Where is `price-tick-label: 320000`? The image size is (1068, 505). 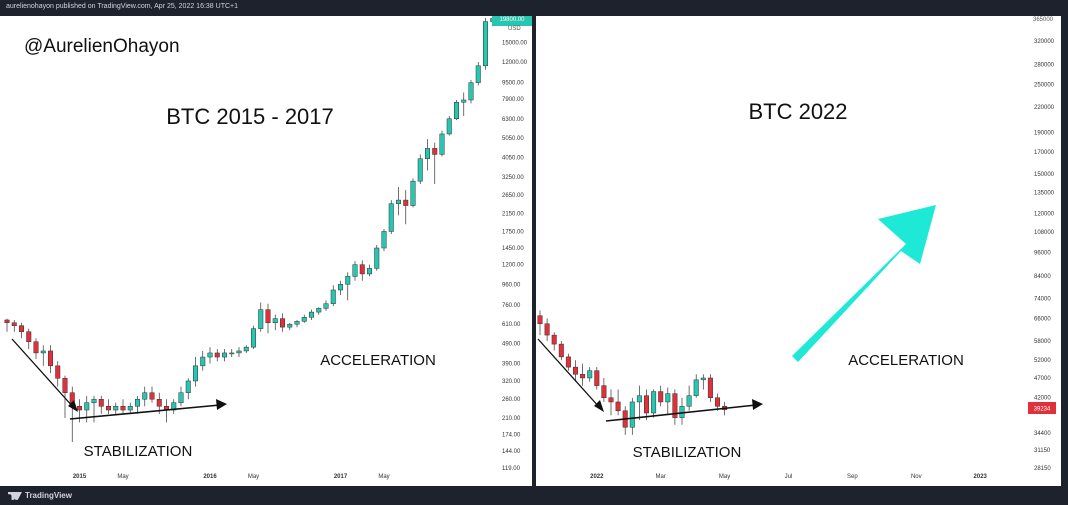
price-tick-label: 320000 is located at coordinates (1044, 42).